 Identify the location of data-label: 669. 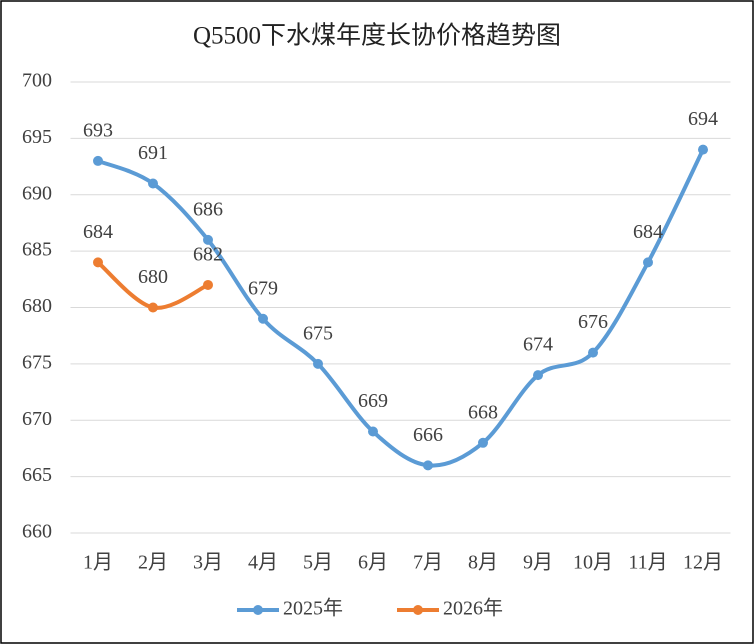
(373, 401).